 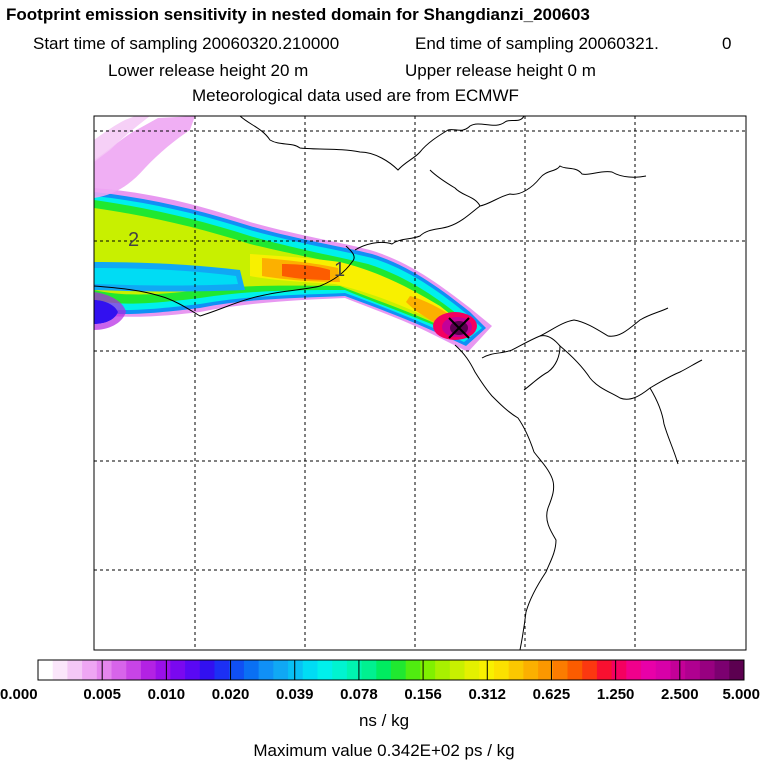 What do you see at coordinates (741, 694) in the screenshot?
I see `colorbar-tick-label: 5.000` at bounding box center [741, 694].